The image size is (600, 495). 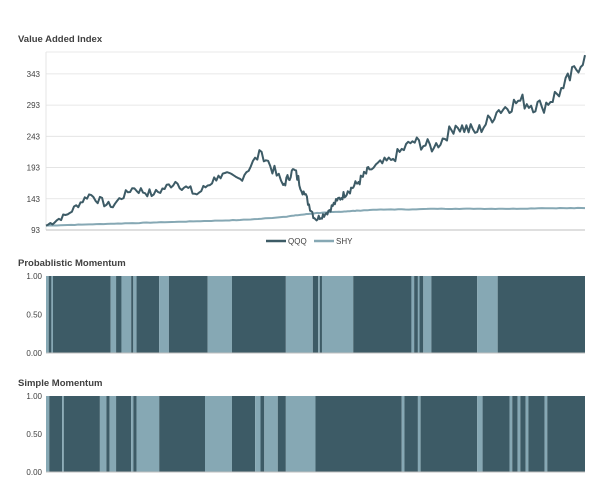 I want to click on legend-label-qqq: QQQ, so click(x=297, y=241).